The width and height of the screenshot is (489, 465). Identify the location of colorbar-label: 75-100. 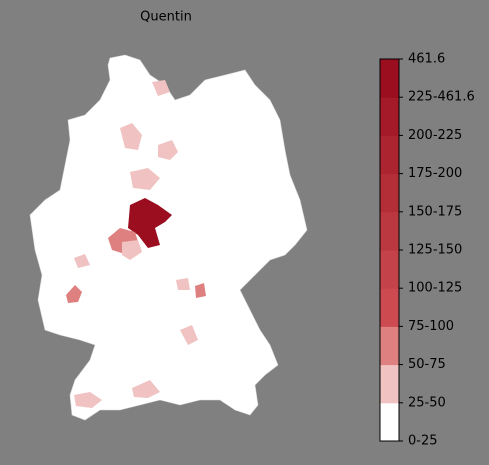
(431, 326).